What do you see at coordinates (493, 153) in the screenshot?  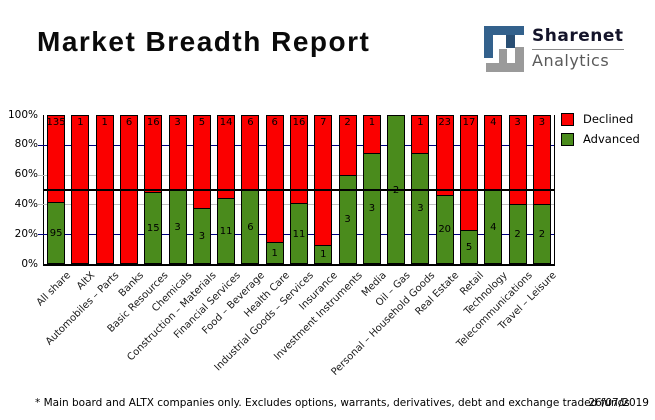 I see `declined-segment: 4` at bounding box center [493, 153].